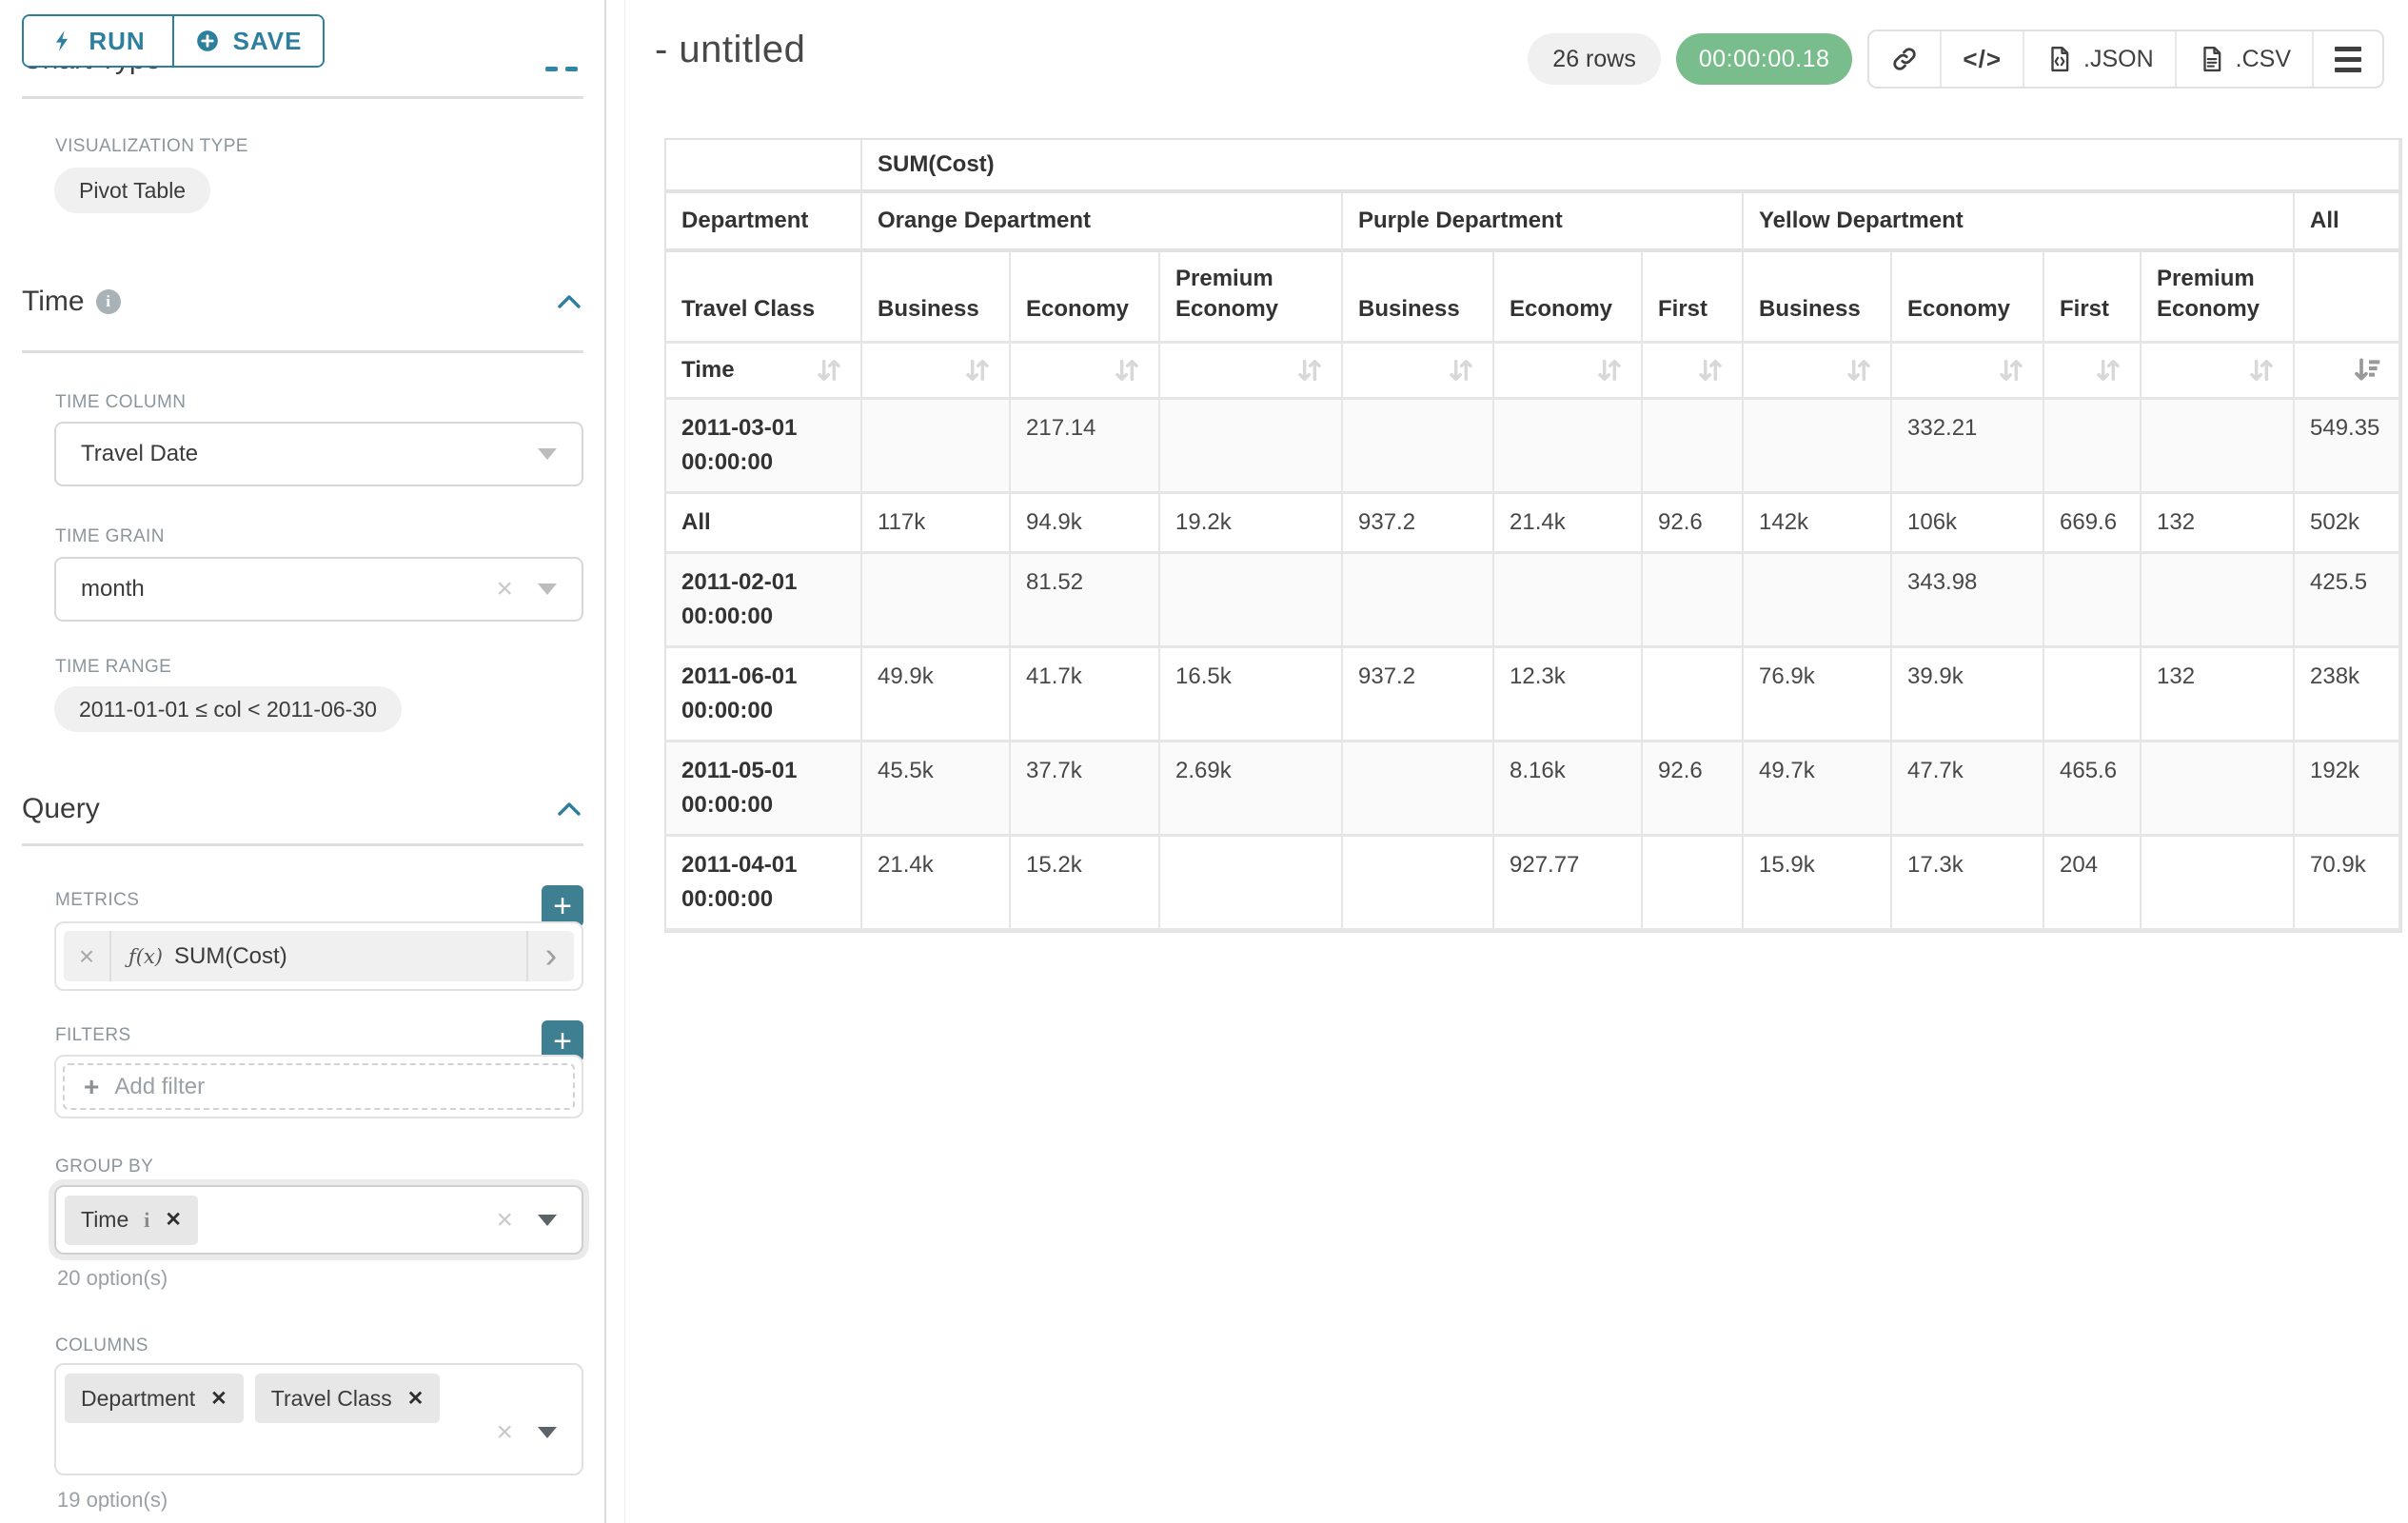  Describe the element at coordinates (1818, 790) in the screenshot. I see `data-cell: 49.7k` at that location.